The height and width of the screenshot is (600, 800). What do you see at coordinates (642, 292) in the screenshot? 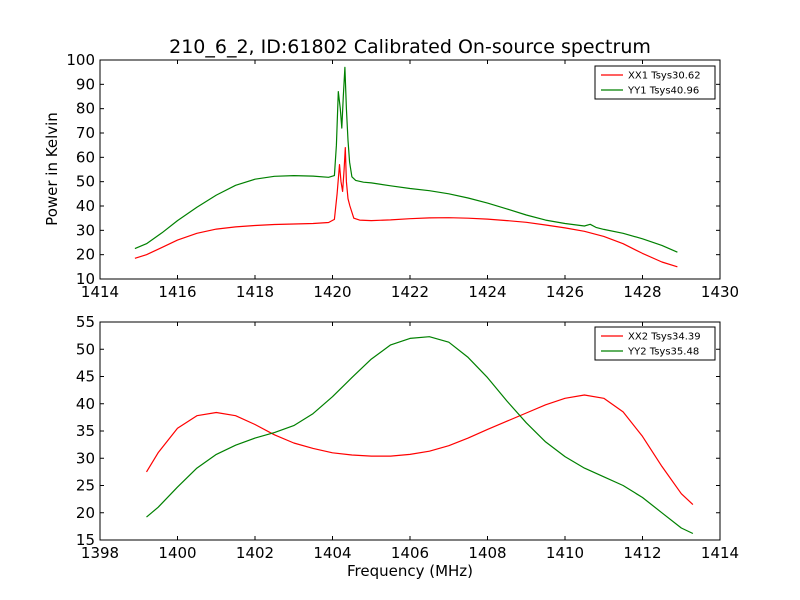
I see `x-tick-label: 1428` at bounding box center [642, 292].